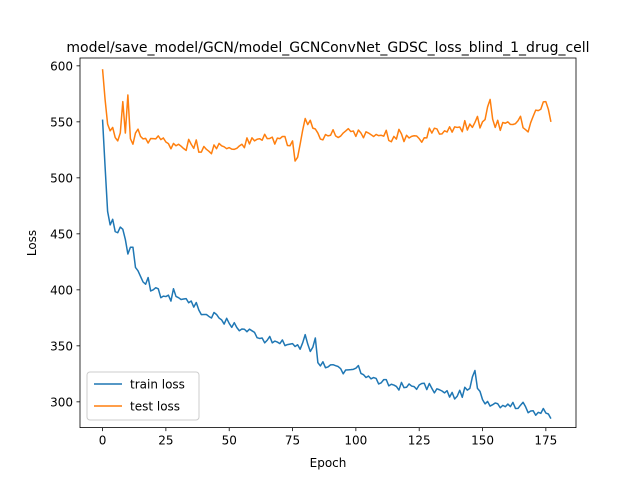 This screenshot has height=484, width=640. What do you see at coordinates (61, 402) in the screenshot?
I see `y-tick-label: 300` at bounding box center [61, 402].